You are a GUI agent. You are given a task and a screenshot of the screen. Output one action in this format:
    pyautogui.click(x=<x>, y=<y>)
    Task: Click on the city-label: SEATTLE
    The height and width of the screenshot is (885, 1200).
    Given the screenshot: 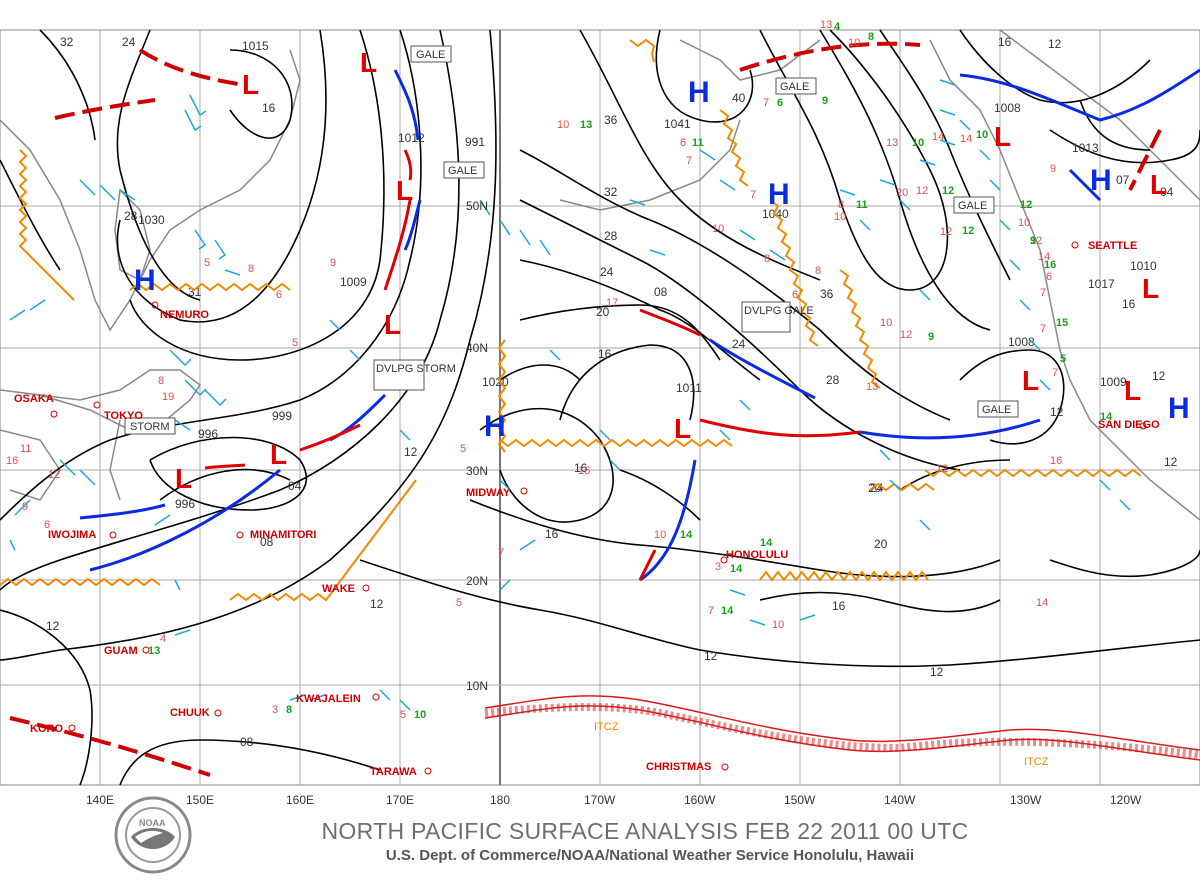 What is the action you would take?
    pyautogui.click(x=1112, y=246)
    